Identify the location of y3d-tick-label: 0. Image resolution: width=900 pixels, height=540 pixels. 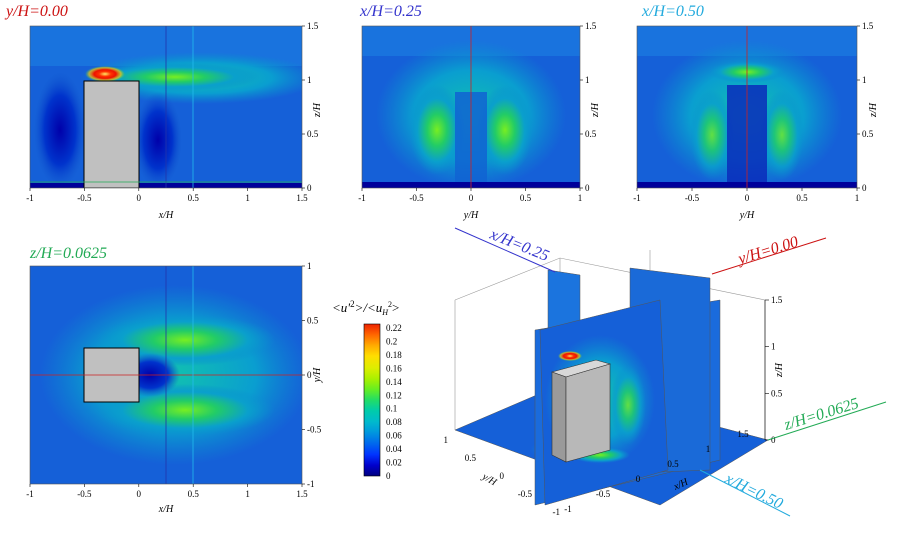
(502, 476).